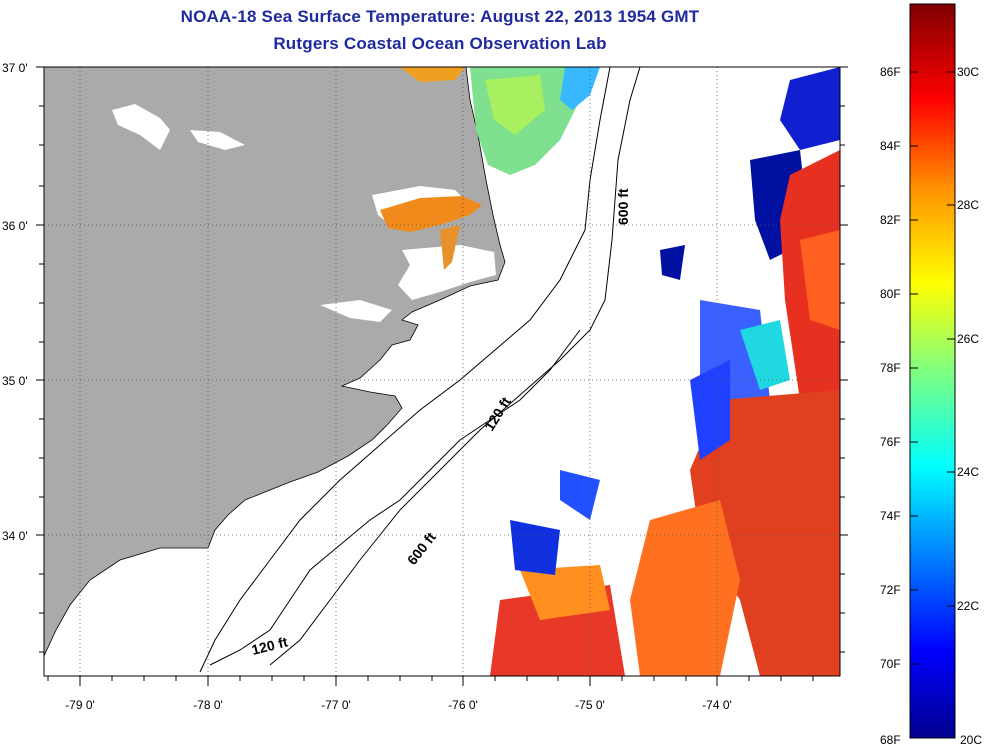  I want to click on inland-lake, so click(141, 127).